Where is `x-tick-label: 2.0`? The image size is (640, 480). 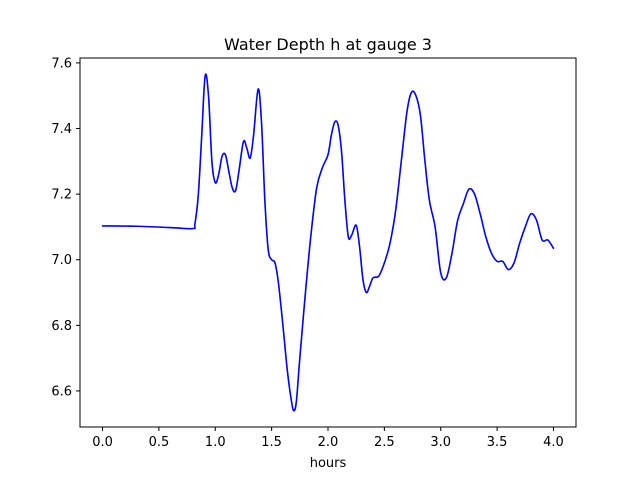 x-tick-label: 2.0 is located at coordinates (328, 442).